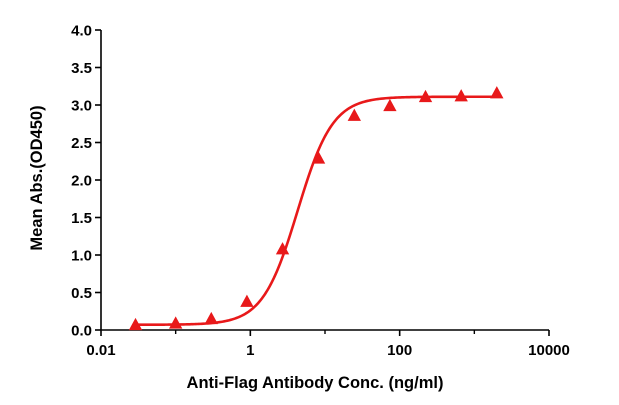 Image resolution: width=619 pixels, height=405 pixels. Describe the element at coordinates (81, 106) in the screenshot. I see `y-tick-label: 3.0` at that location.